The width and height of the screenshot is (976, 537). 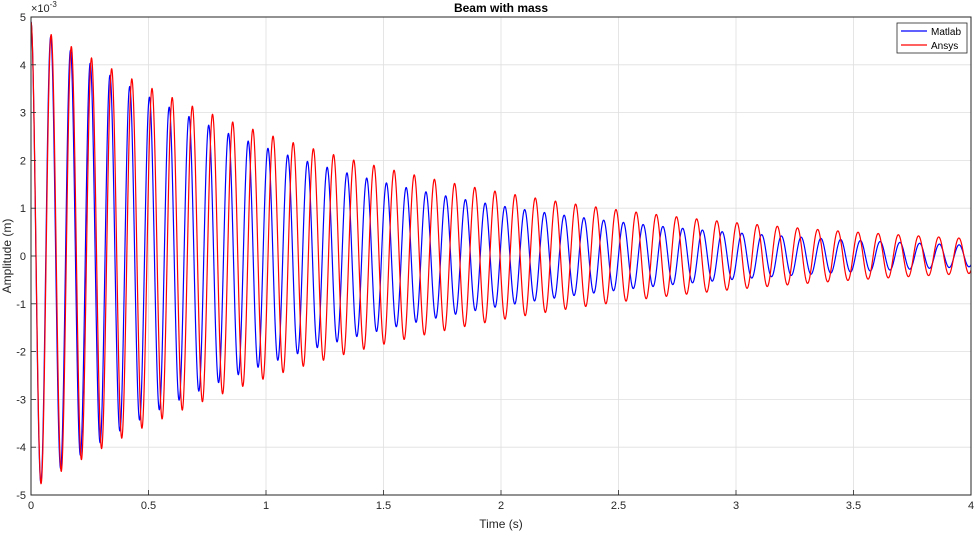 I want to click on y-exponent-power: -3, so click(x=54, y=4).